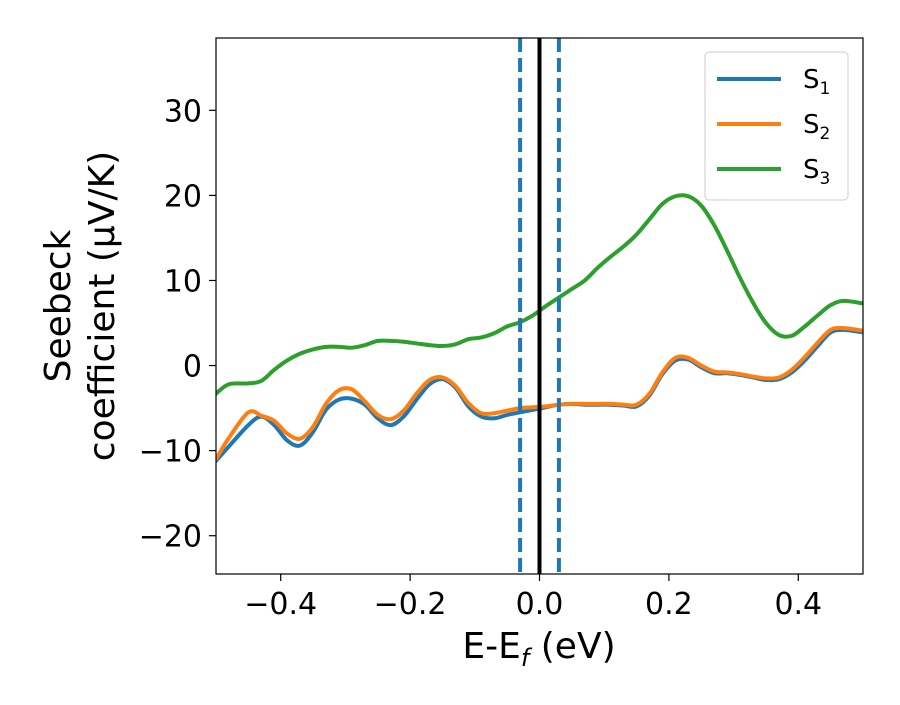 The width and height of the screenshot is (900, 705). I want to click on x-tick-label: 0.0, so click(540, 604).